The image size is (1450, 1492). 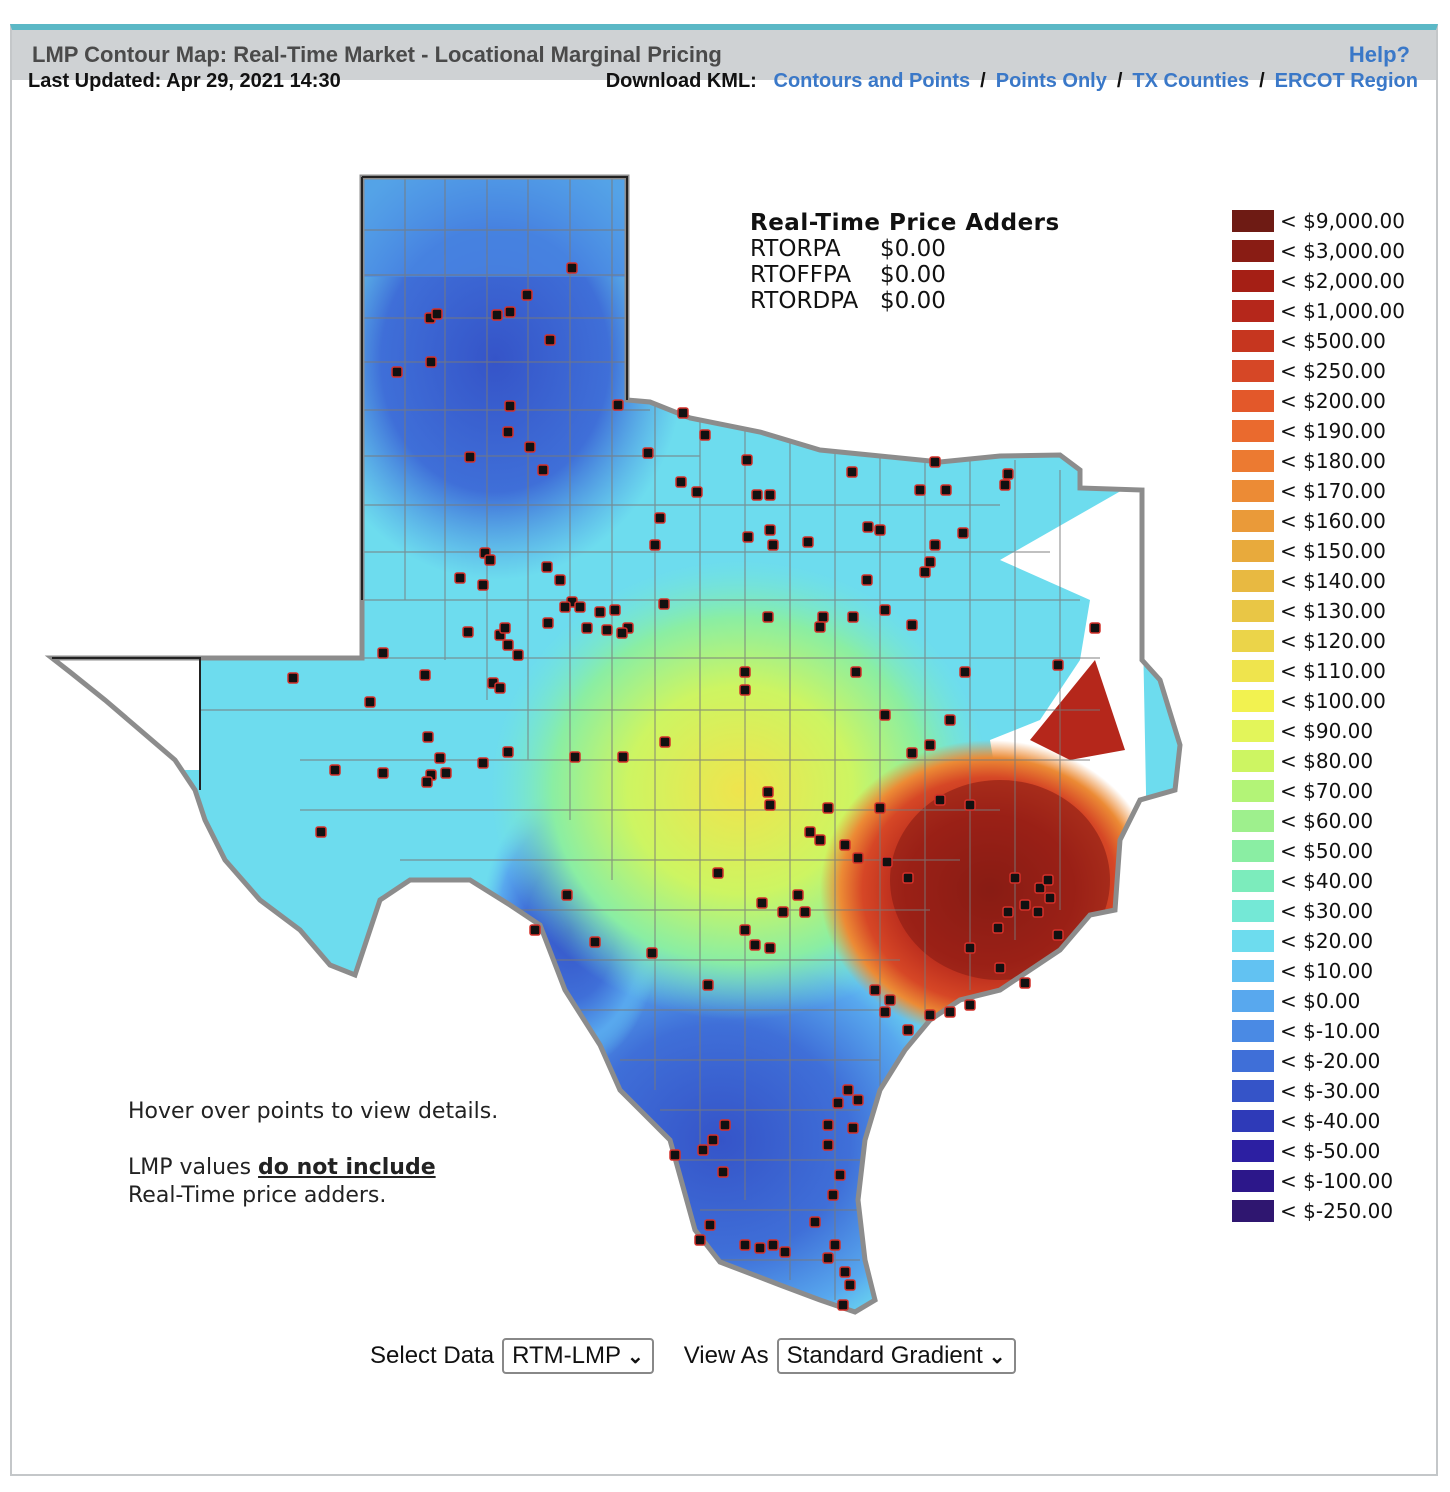 I want to click on view-as-dropdown: Standard Gradient ⌄, so click(x=896, y=1356).